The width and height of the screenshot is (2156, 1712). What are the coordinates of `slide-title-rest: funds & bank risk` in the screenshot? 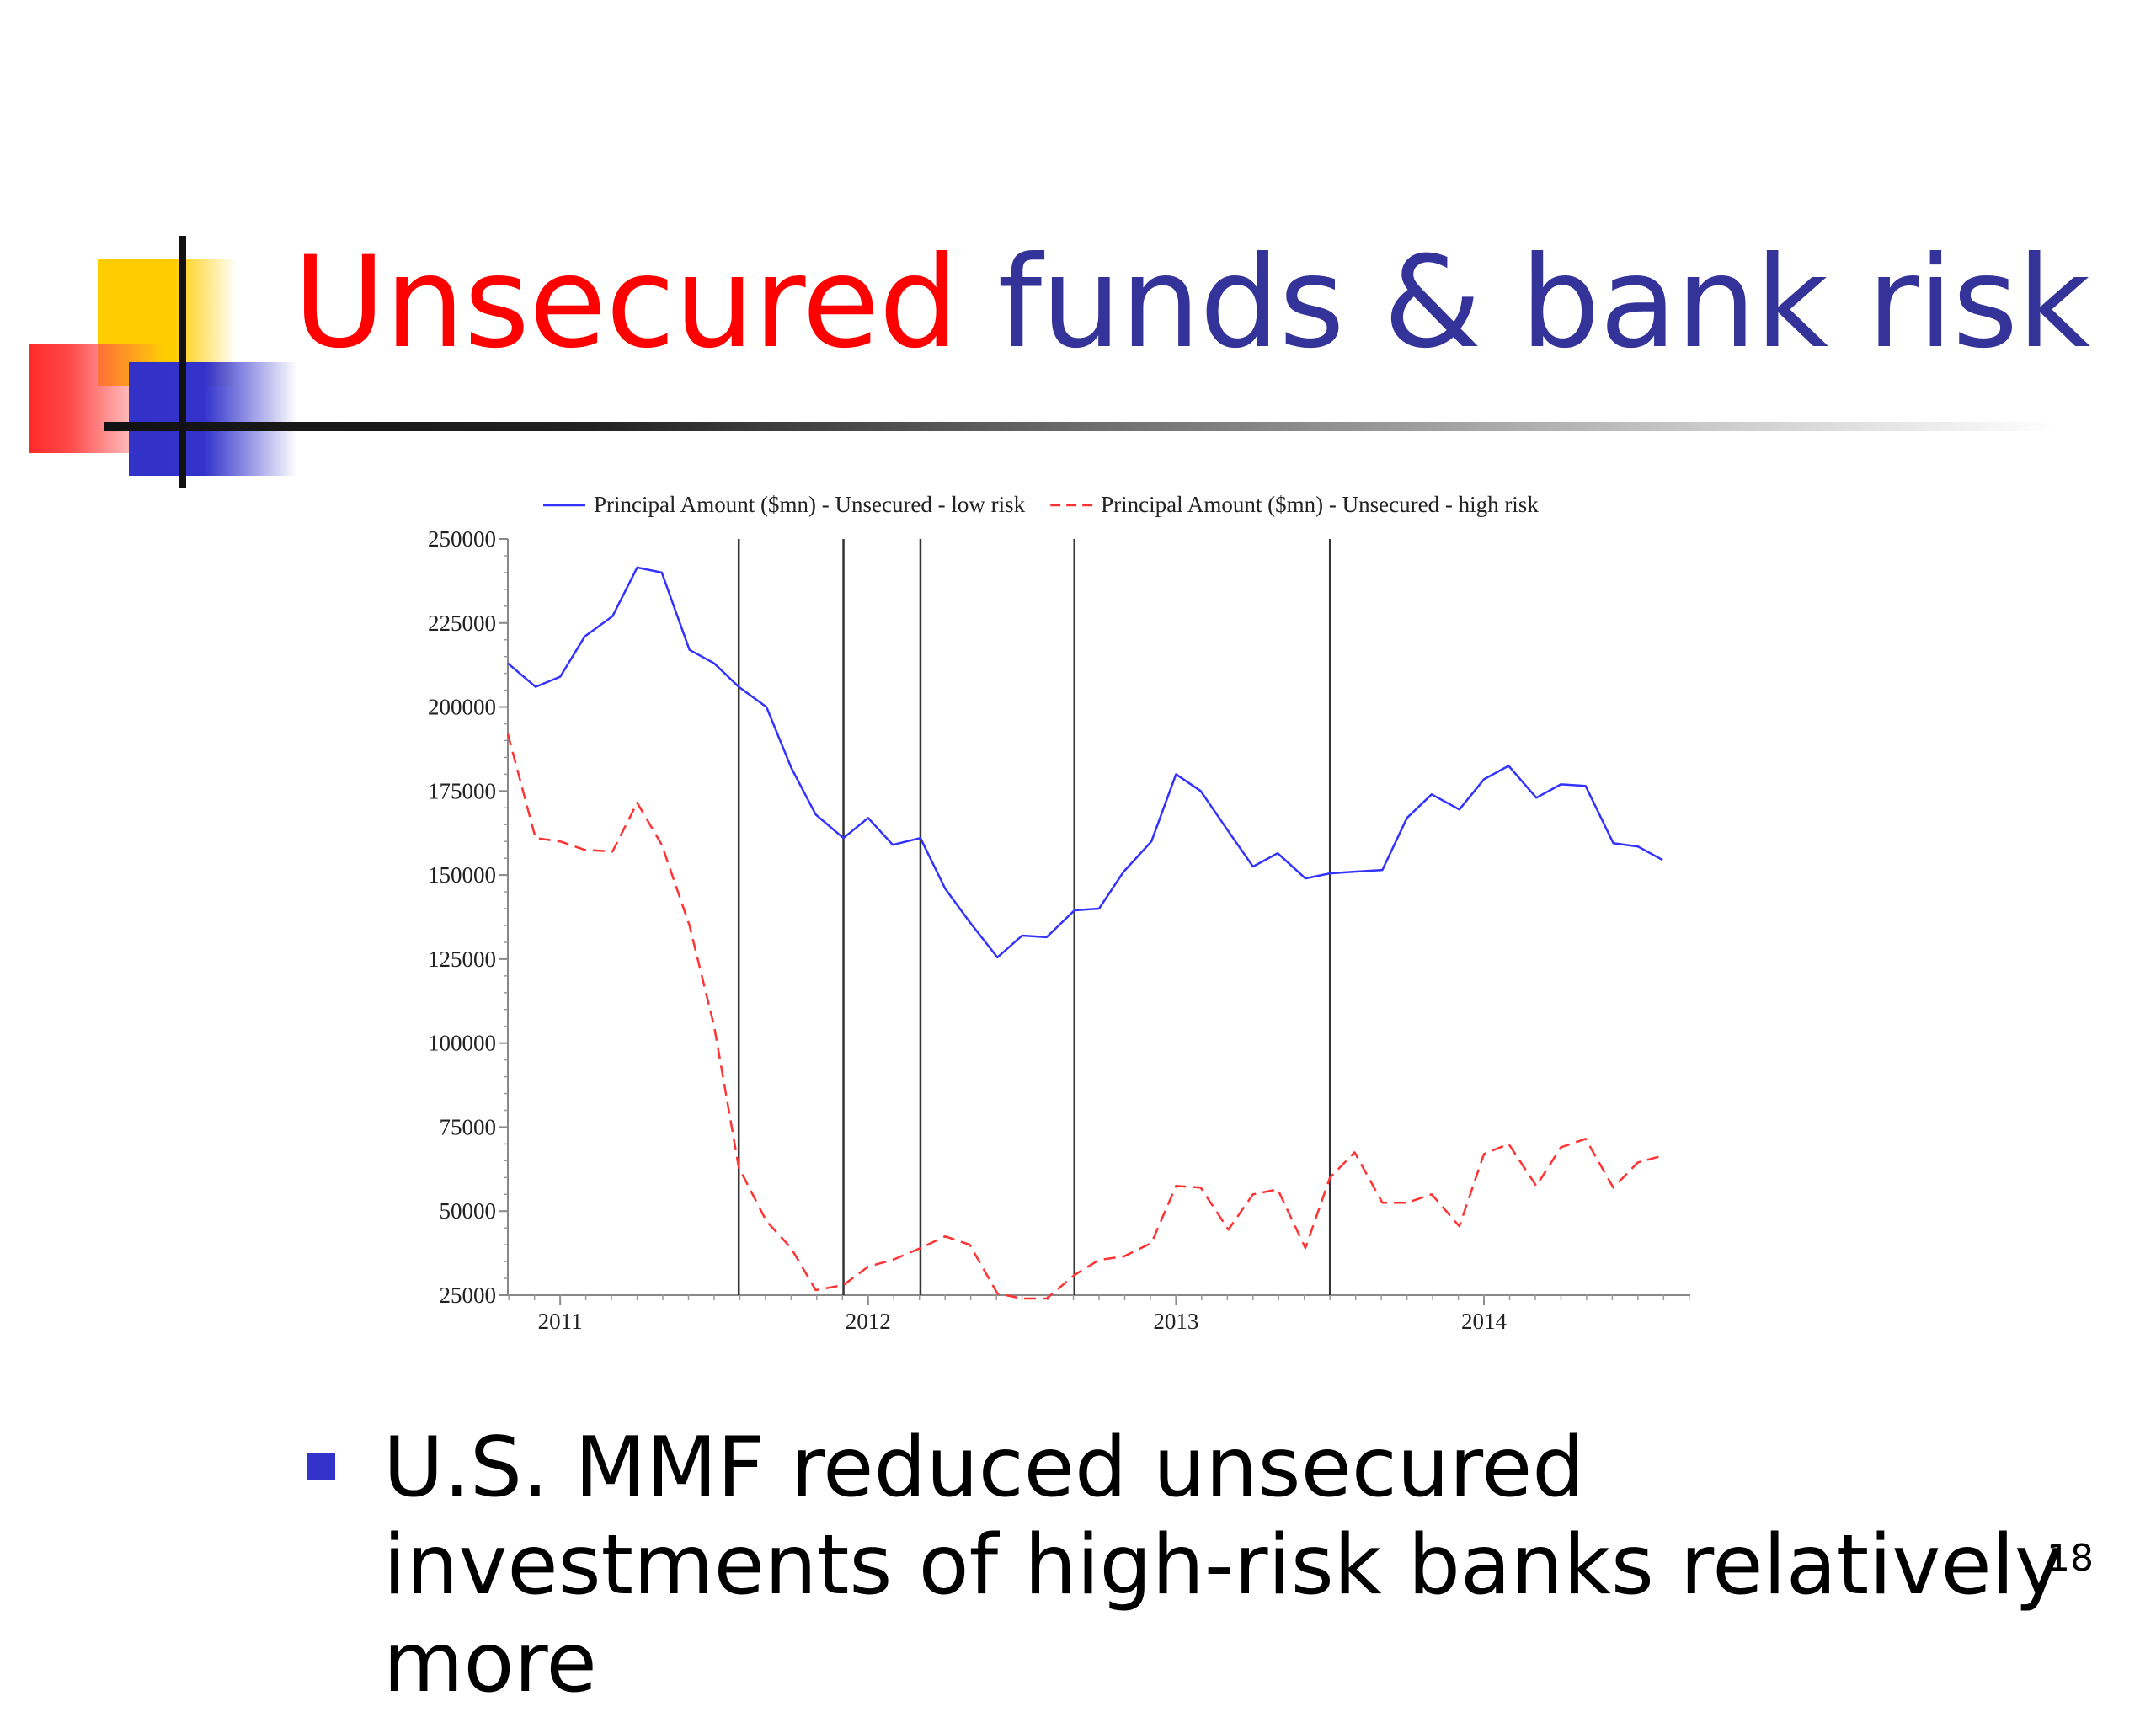 It's located at (1543, 303).